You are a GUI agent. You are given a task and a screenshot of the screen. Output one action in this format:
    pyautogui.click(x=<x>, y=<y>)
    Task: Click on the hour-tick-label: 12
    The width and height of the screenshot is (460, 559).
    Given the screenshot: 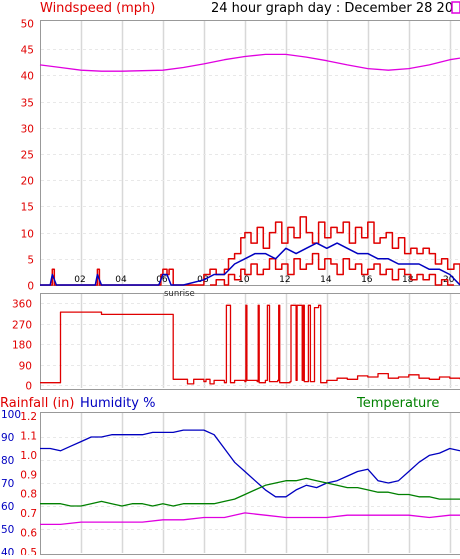 What is the action you would take?
    pyautogui.click(x=284, y=280)
    